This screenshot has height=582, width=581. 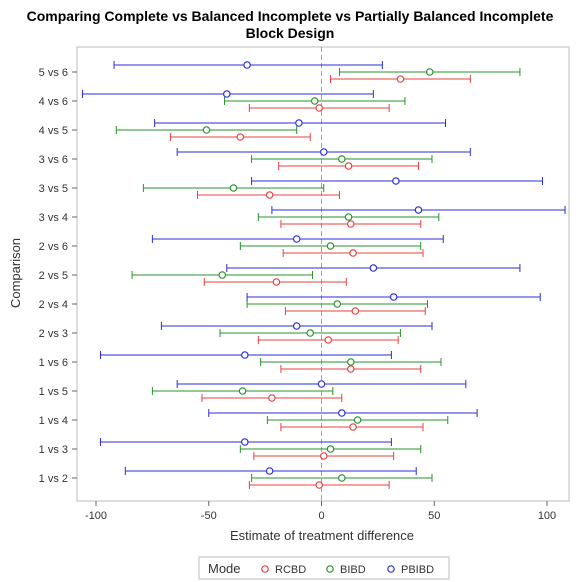 What do you see at coordinates (321, 516) in the screenshot?
I see `x-tick-label: 0` at bounding box center [321, 516].